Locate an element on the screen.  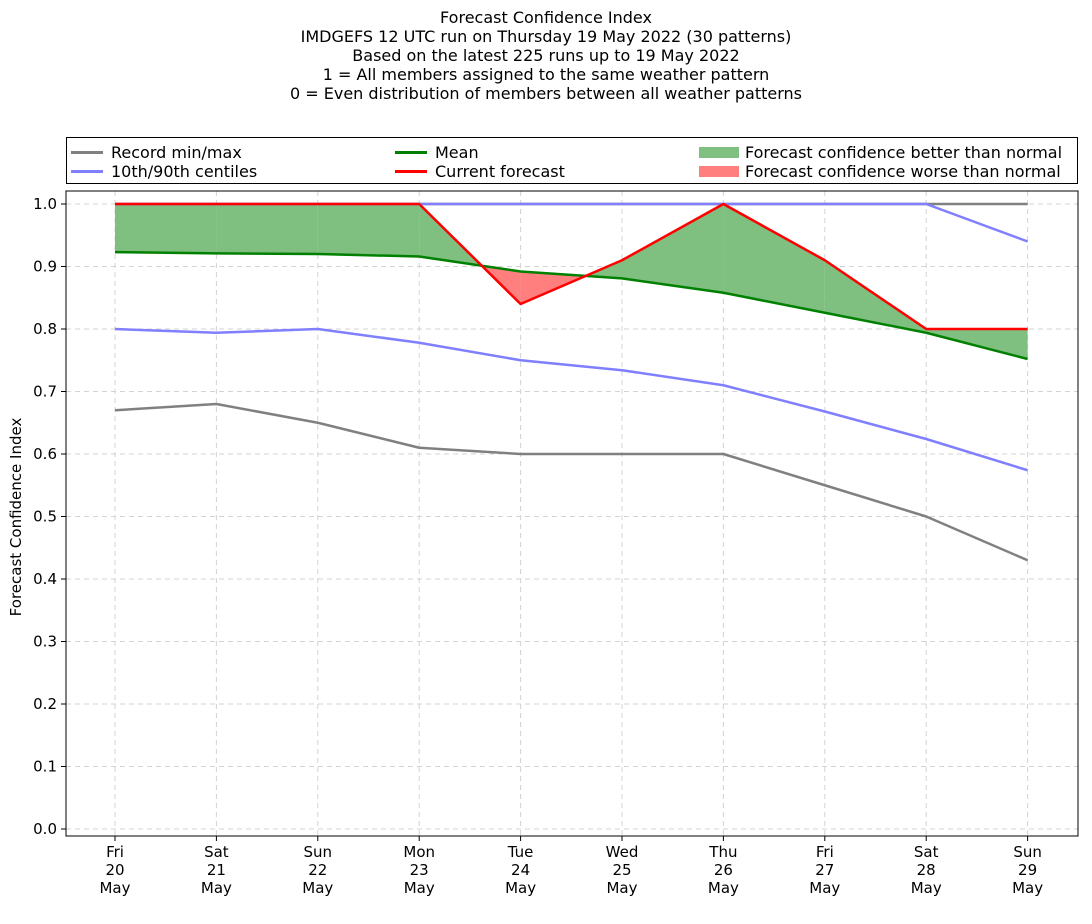
x-tick-label-line: 20 is located at coordinates (114, 870).